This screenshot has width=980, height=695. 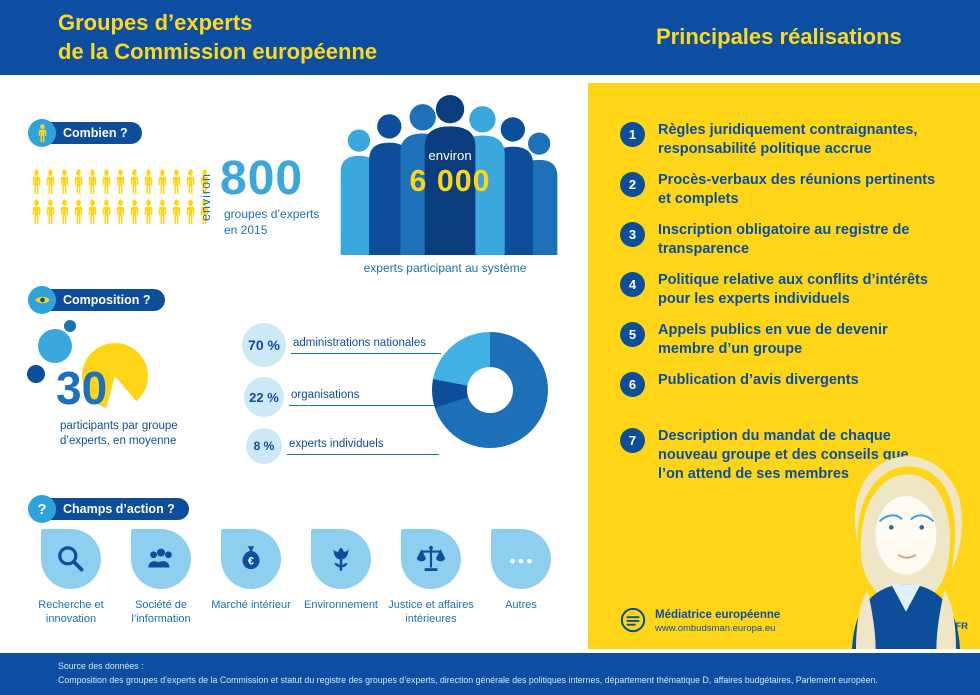 I want to click on field-label: Justice et affaires intérieures, so click(x=431, y=612).